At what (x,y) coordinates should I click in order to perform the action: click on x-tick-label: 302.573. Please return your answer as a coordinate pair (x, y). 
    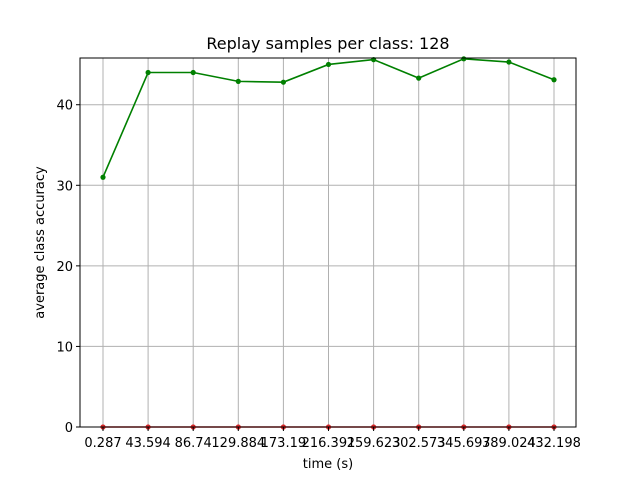
    Looking at the image, I should click on (419, 443).